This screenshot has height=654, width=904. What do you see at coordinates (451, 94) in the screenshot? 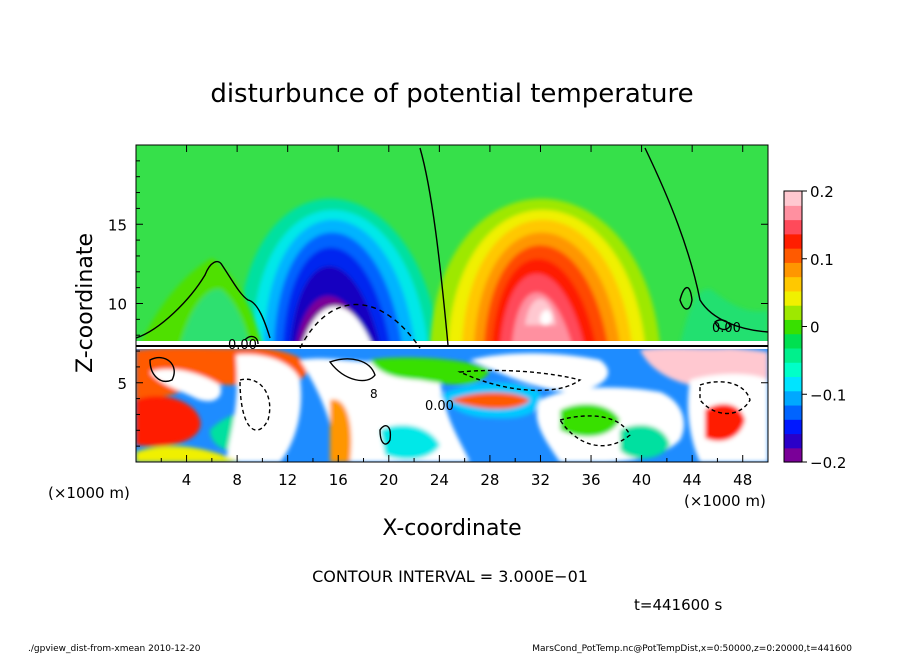
I see `chart-title: disturbunce of potential temperature` at bounding box center [451, 94].